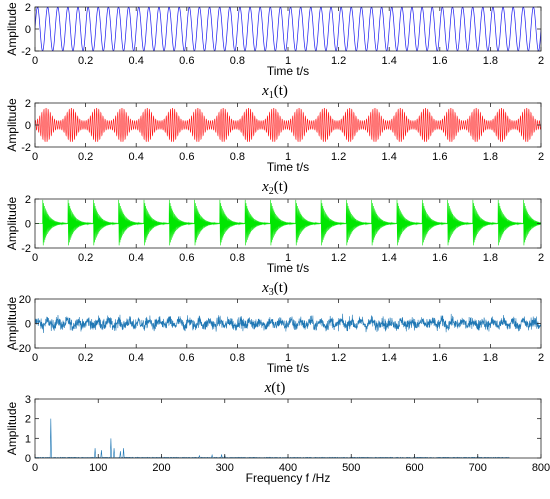 The width and height of the screenshot is (550, 499). Describe the element at coordinates (271, 95) in the screenshot. I see `caption-subscript: 1` at that location.